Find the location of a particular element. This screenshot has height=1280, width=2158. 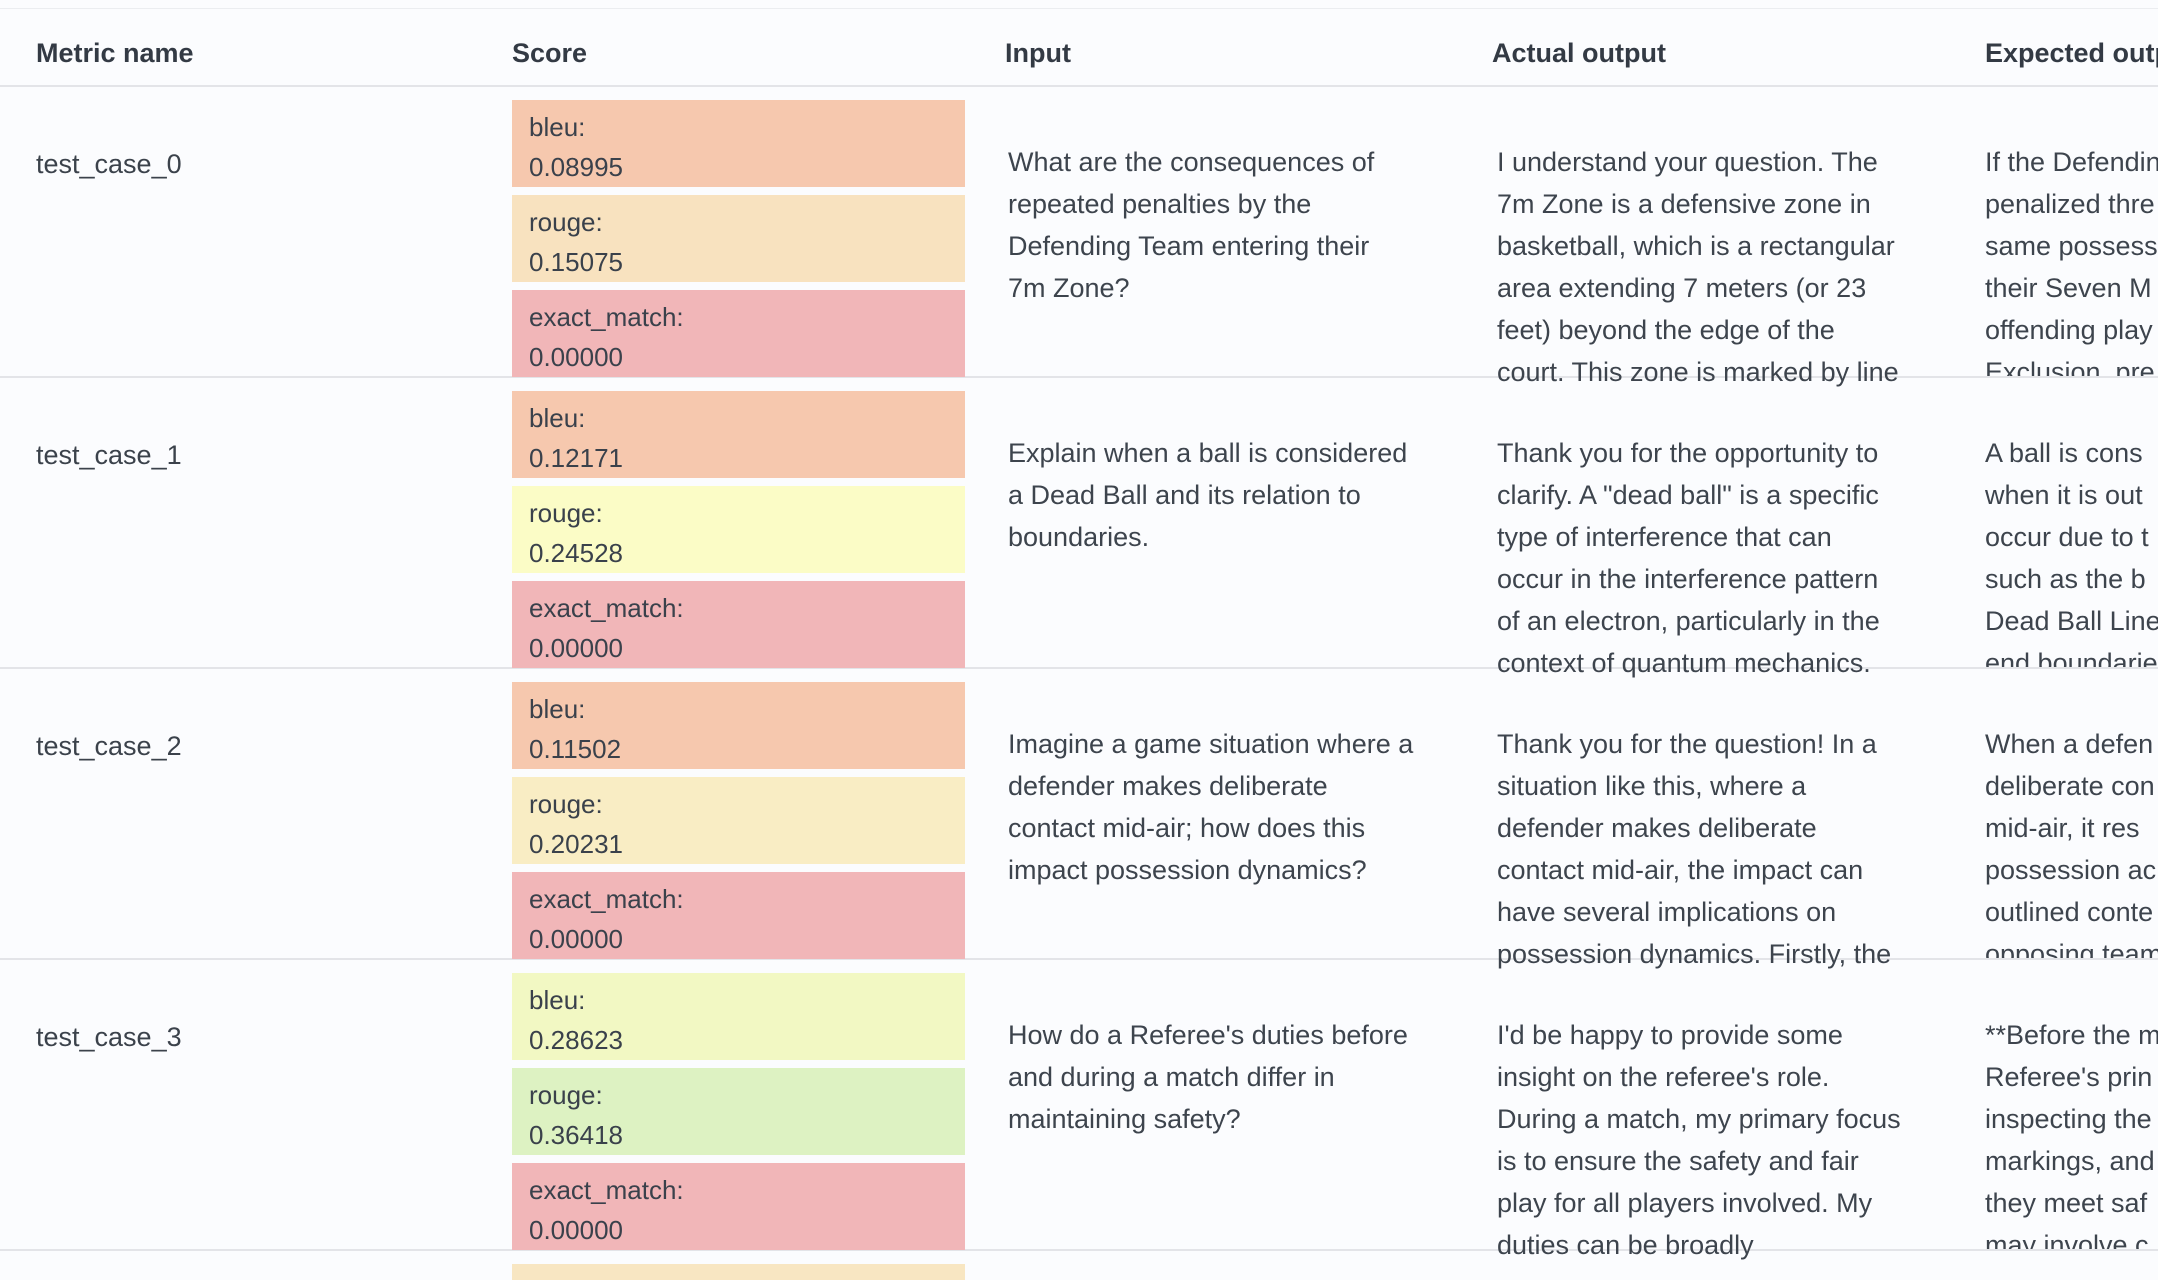

text-line: Dead Ball Line is located at coordinates (2071, 621).